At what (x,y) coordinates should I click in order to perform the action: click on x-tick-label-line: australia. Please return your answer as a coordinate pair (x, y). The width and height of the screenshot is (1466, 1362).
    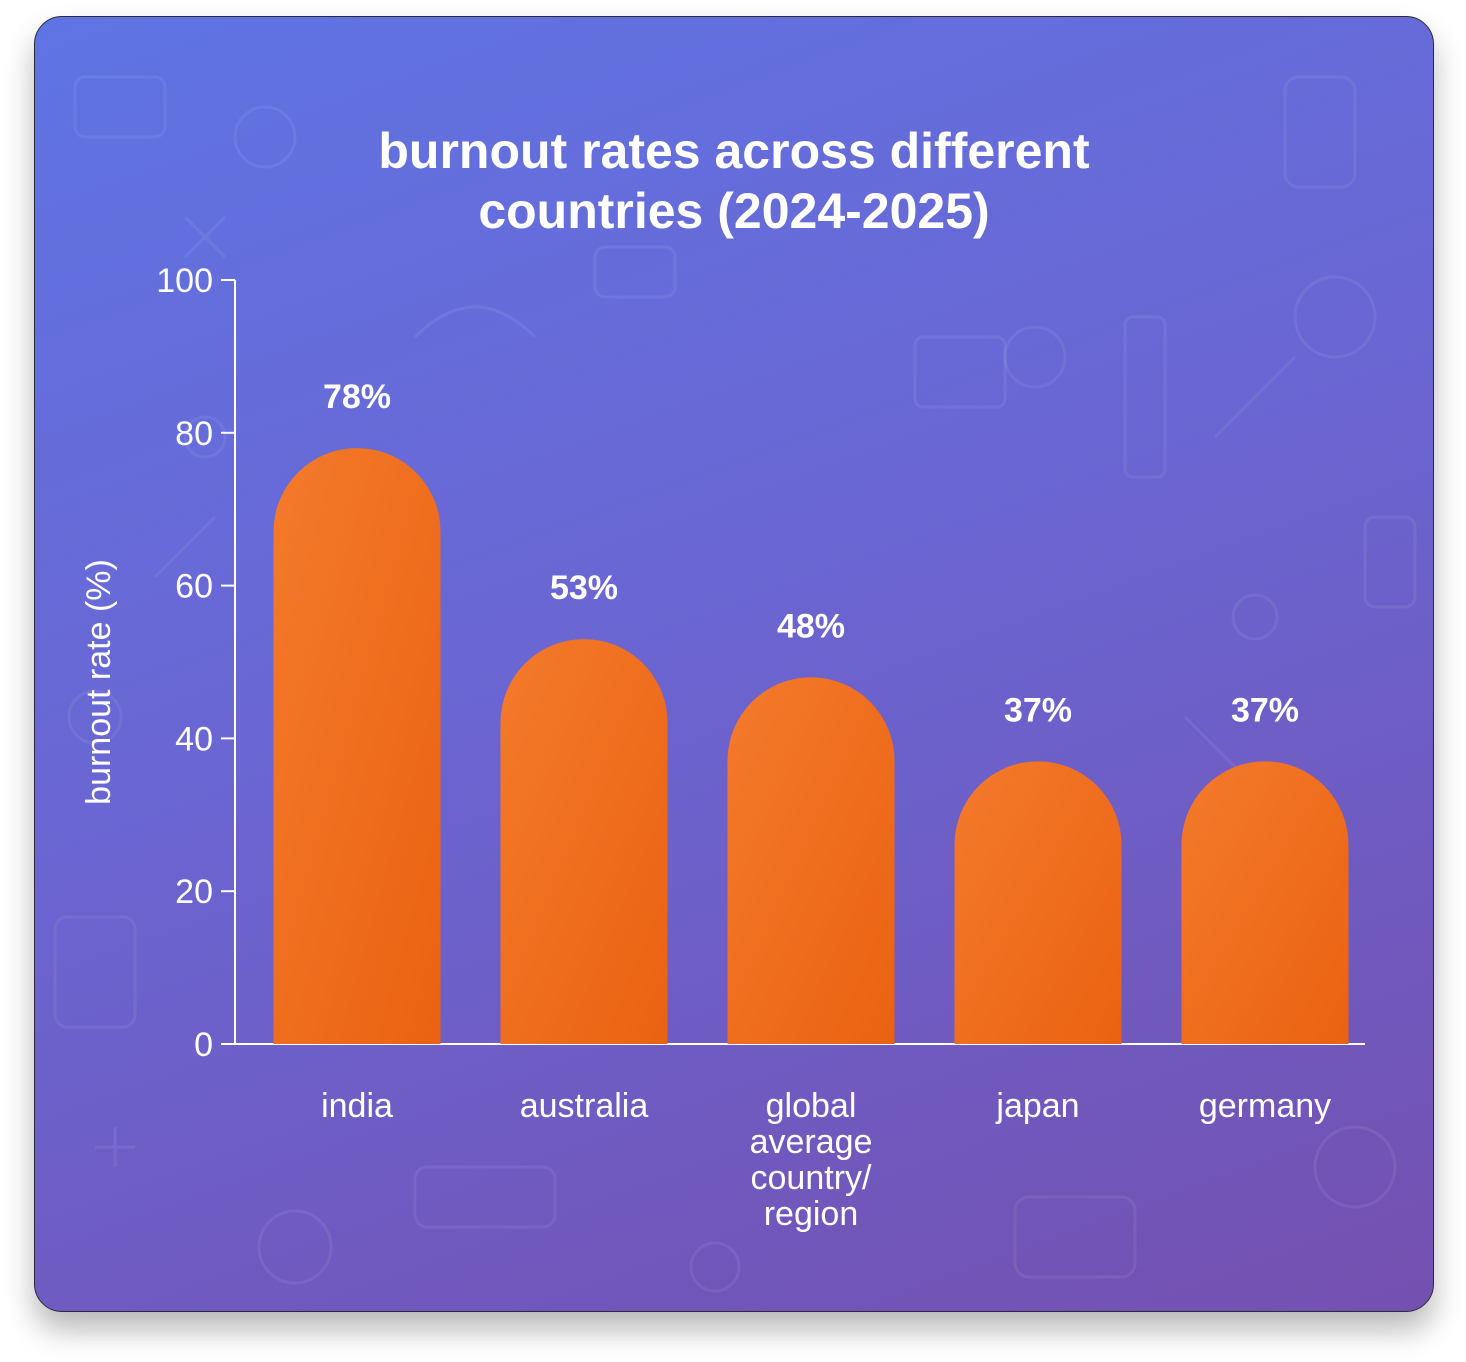
    Looking at the image, I should click on (584, 1106).